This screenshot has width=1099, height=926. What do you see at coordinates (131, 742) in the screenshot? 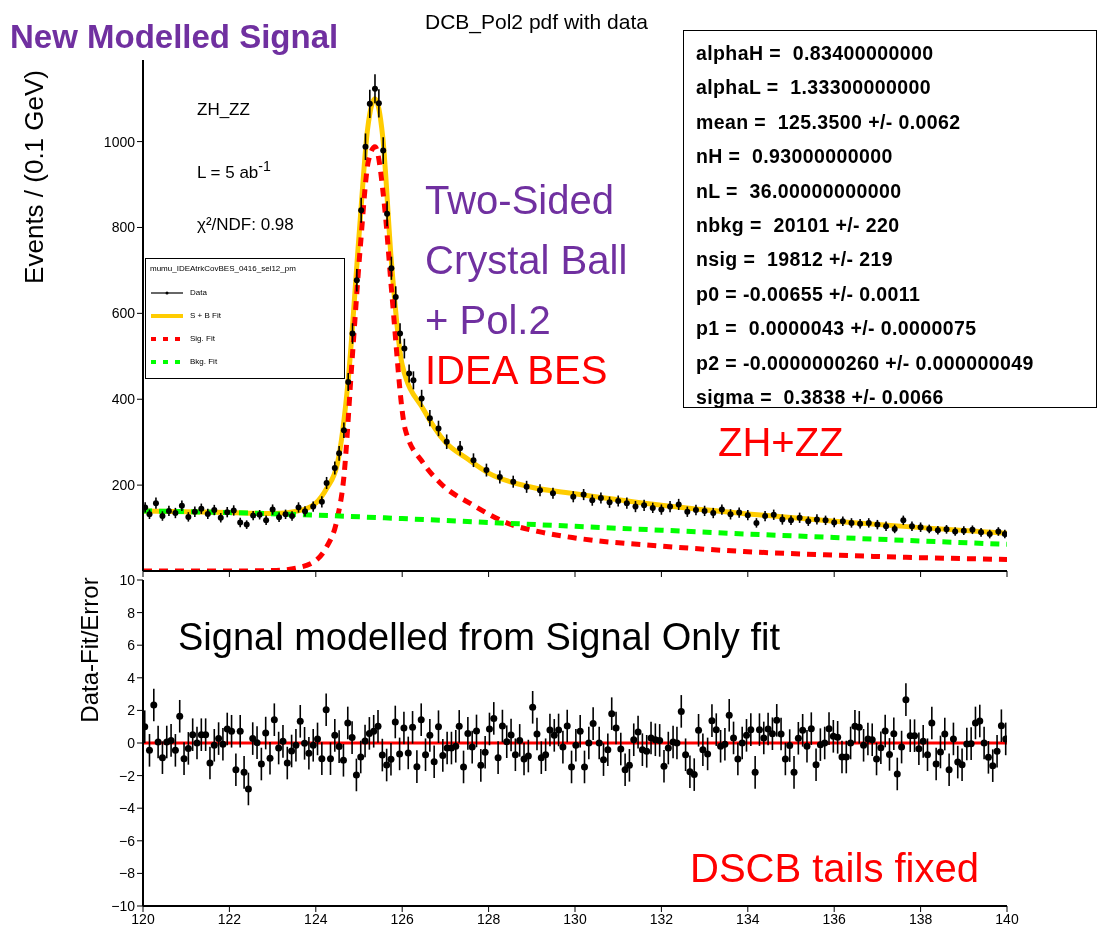
I see `y-tick-label: 0` at bounding box center [131, 742].